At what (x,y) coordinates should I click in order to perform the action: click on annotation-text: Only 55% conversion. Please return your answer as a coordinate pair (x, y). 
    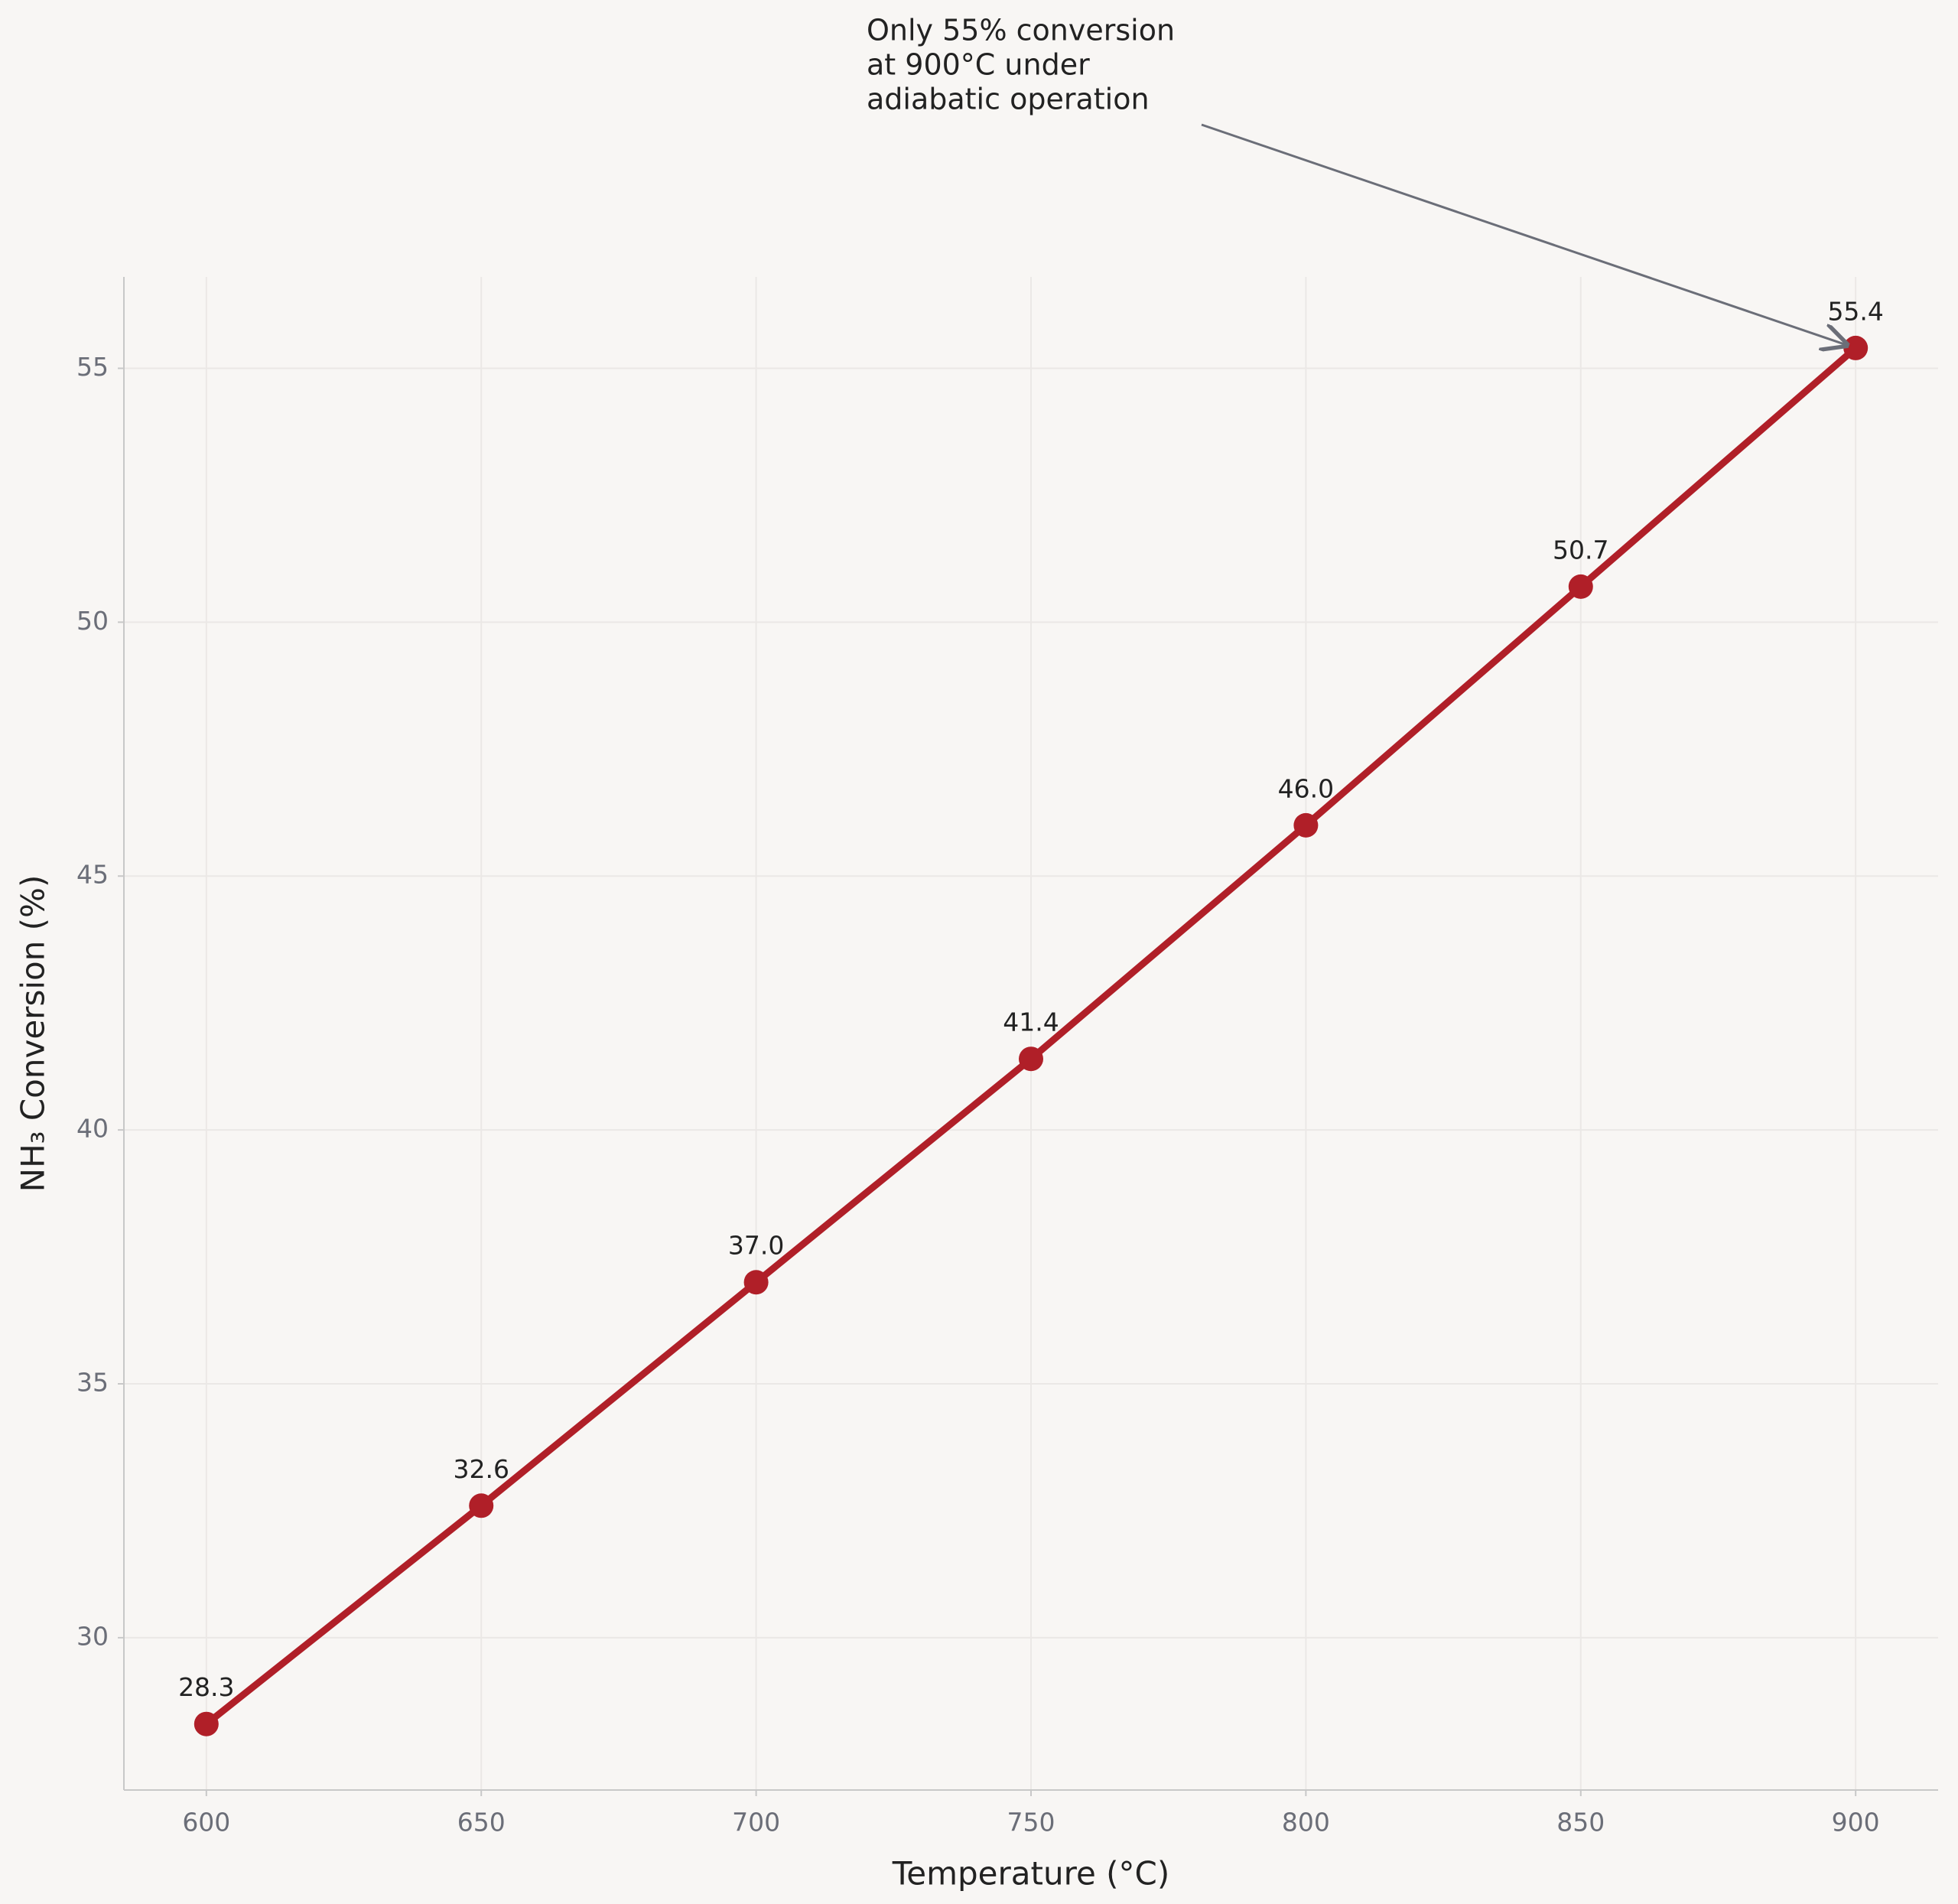
    Looking at the image, I should click on (1021, 31).